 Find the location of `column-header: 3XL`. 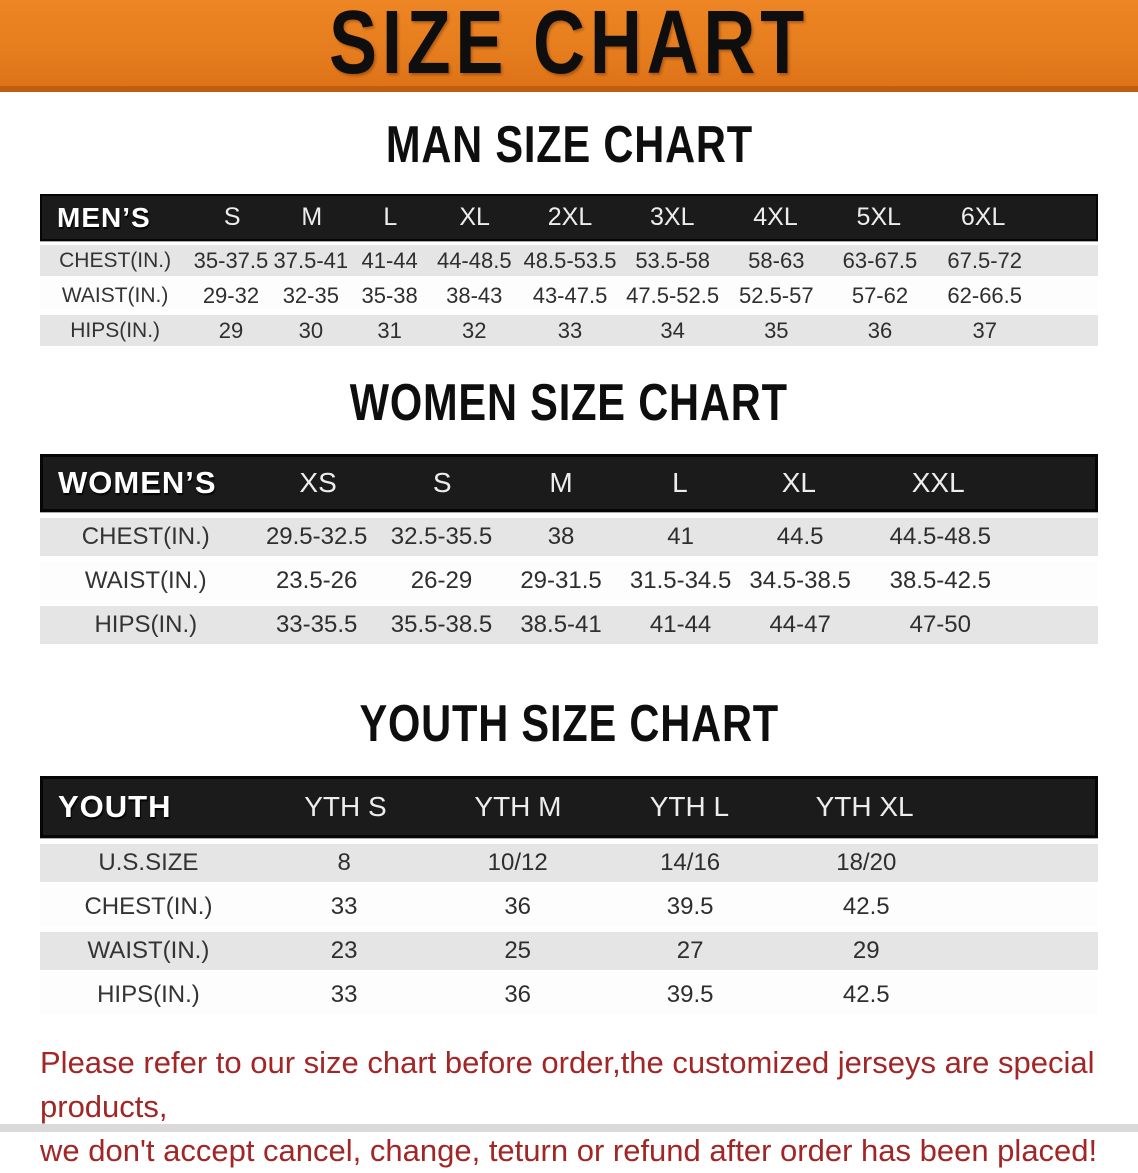

column-header: 3XL is located at coordinates (672, 217).